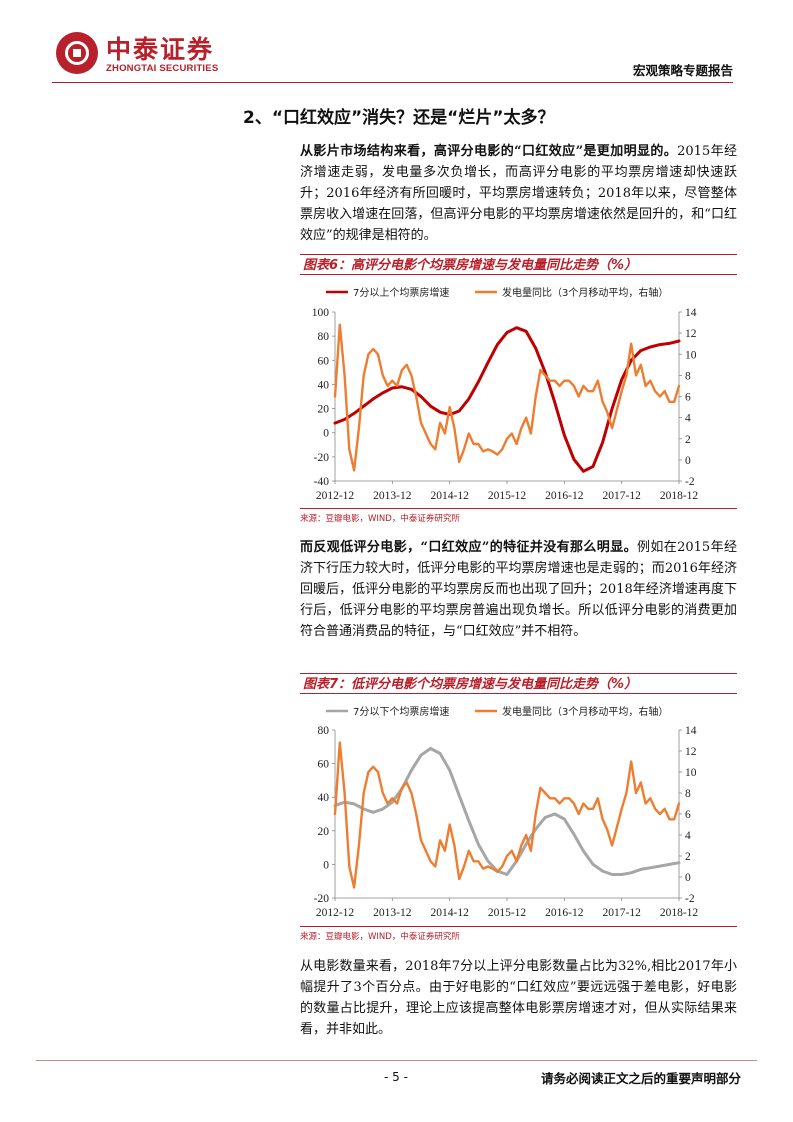 This screenshot has width=793, height=1122. Describe the element at coordinates (399, 118) in the screenshot. I see `section-title: 2、“口红效应”消失？还是“烂片”太多？` at that location.